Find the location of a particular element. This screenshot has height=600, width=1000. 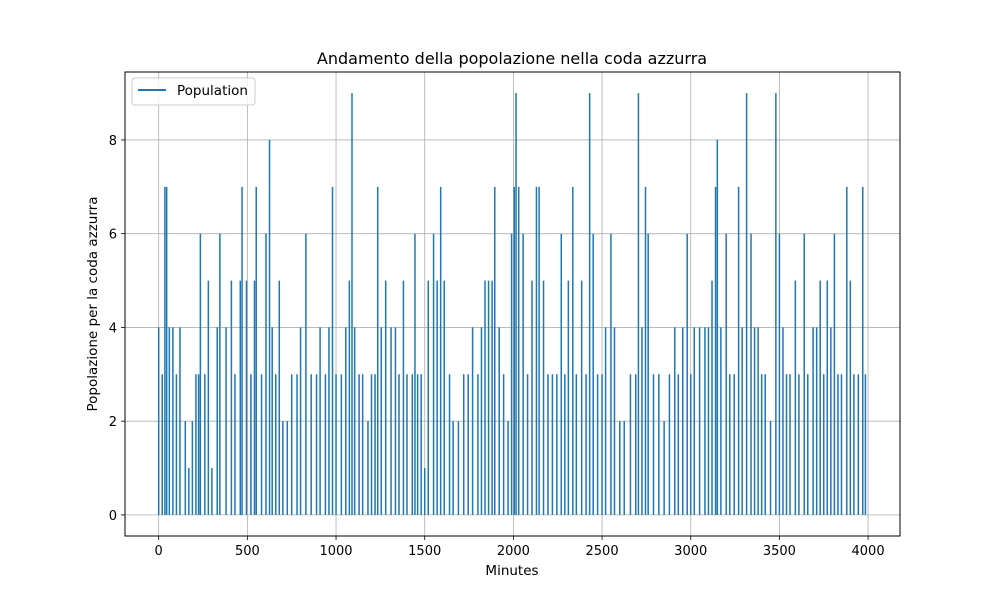

x-axis-label: Minutes is located at coordinates (511, 571).